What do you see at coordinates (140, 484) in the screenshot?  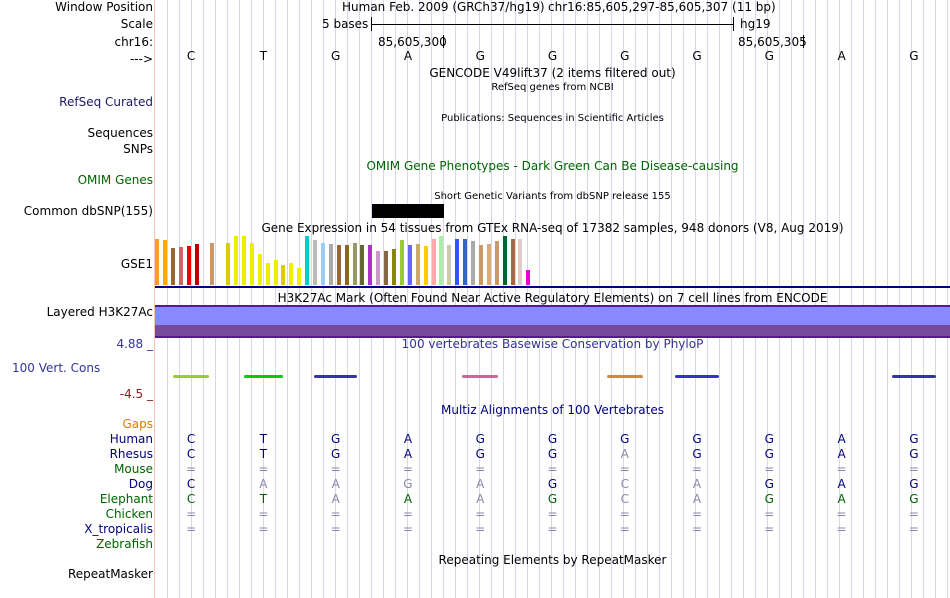 I see `species-label: Dog` at bounding box center [140, 484].